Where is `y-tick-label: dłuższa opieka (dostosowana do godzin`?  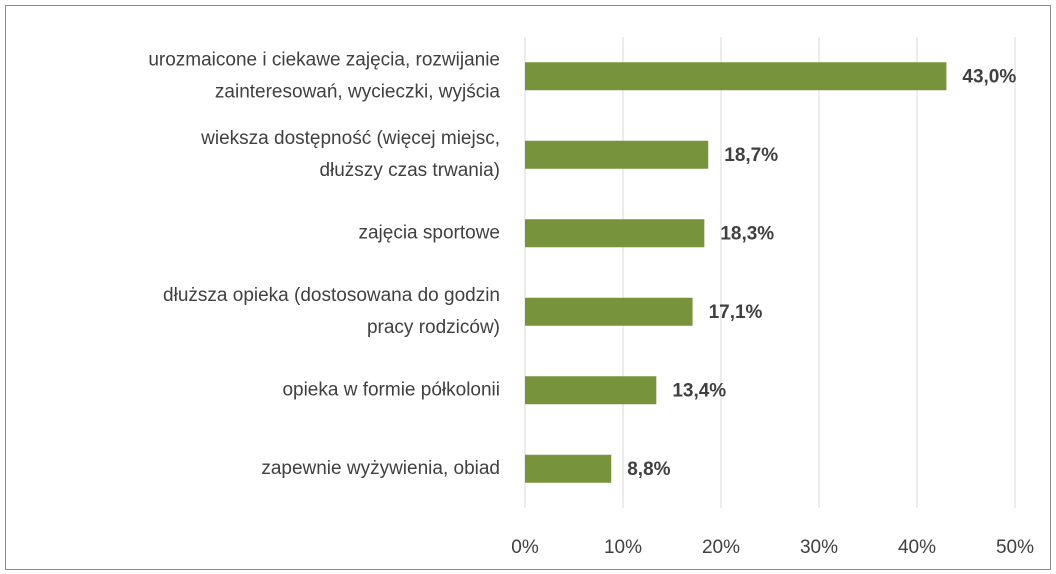 y-tick-label: dłuższa opieka (dostosowana do godzin is located at coordinates (331, 295).